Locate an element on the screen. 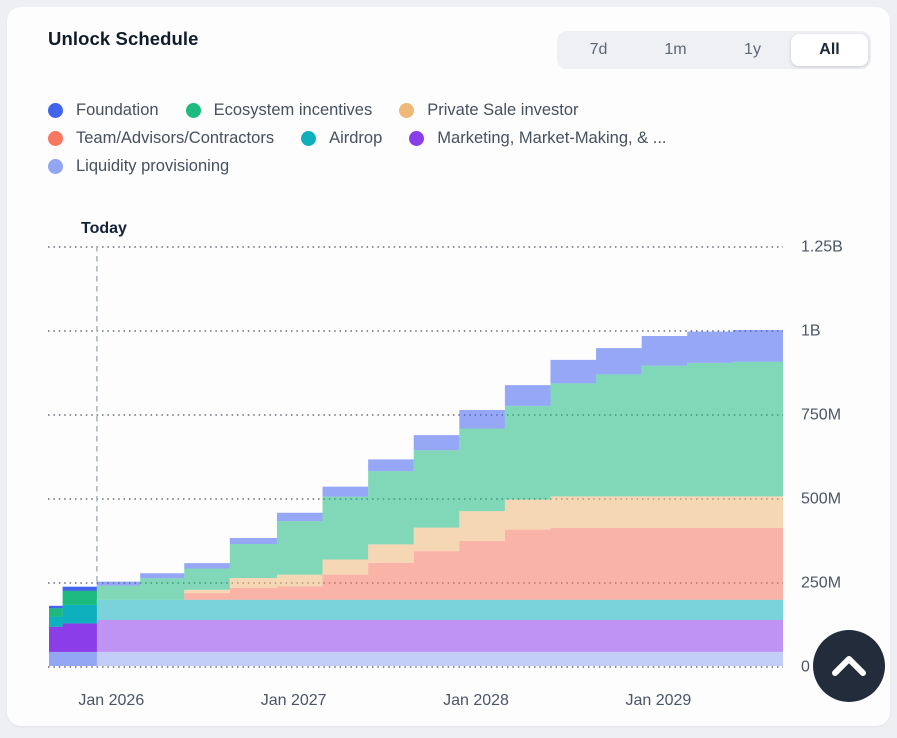  airdrop-dot-icon is located at coordinates (309, 138).